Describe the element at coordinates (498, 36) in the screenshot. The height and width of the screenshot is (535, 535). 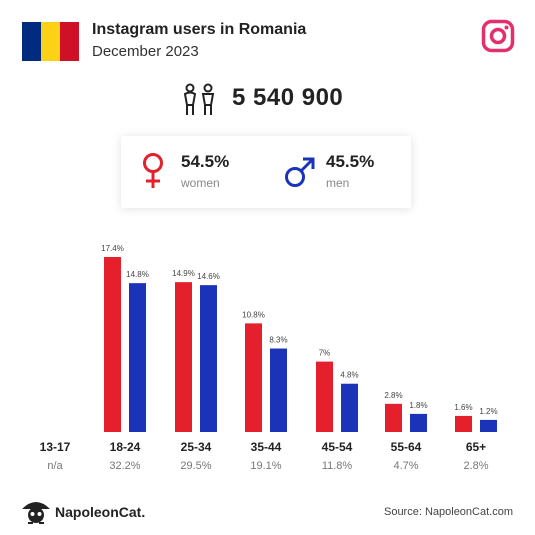
I see `instagram-icon` at that location.